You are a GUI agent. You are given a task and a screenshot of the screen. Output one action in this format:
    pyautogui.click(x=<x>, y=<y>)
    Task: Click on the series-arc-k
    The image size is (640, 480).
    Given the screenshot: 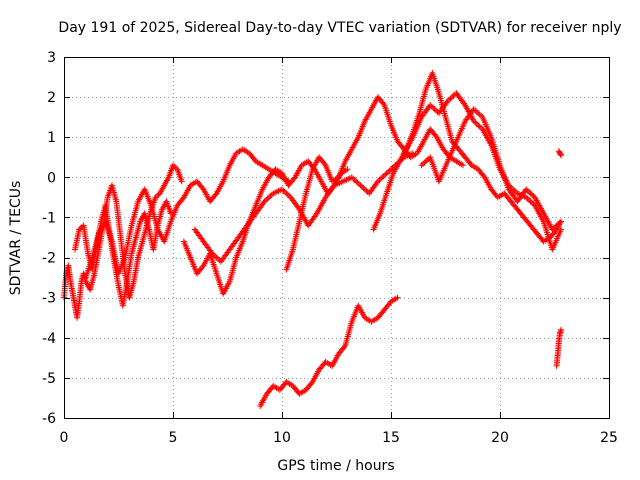 What is the action you would take?
    pyautogui.click(x=559, y=347)
    